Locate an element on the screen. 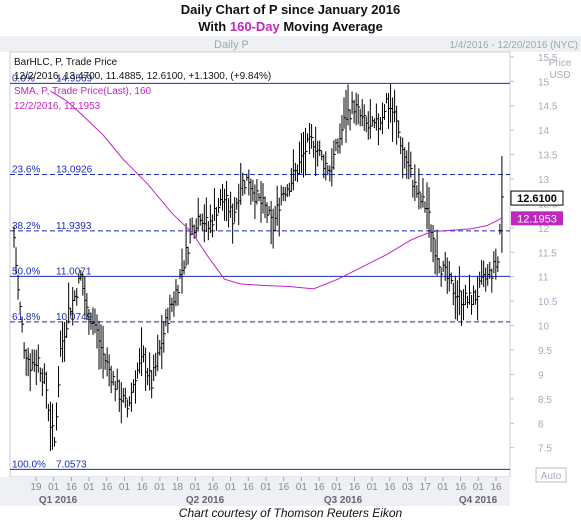  x-tick-label: 18 is located at coordinates (178, 487).